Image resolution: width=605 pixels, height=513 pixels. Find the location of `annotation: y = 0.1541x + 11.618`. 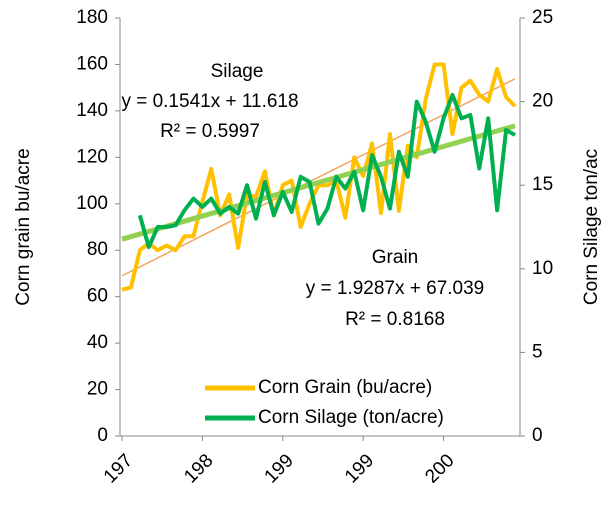

annotation: y = 0.1541x + 11.618 is located at coordinates (209, 101).